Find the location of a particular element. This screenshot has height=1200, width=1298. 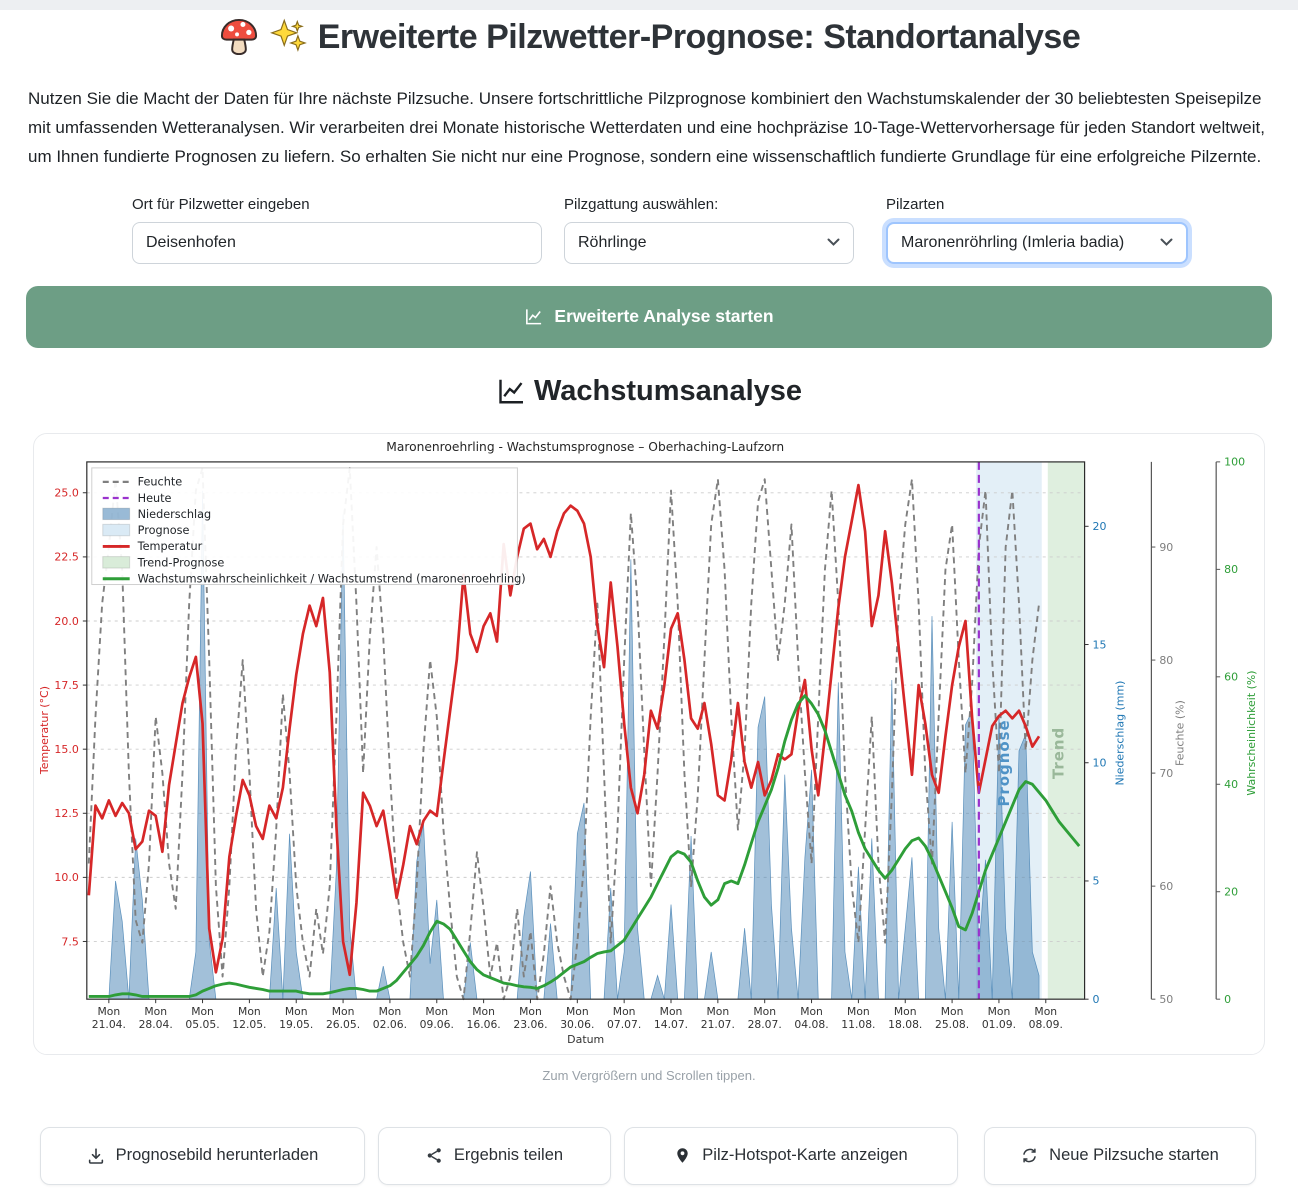

svg-text: 23.06. is located at coordinates (530, 1024).